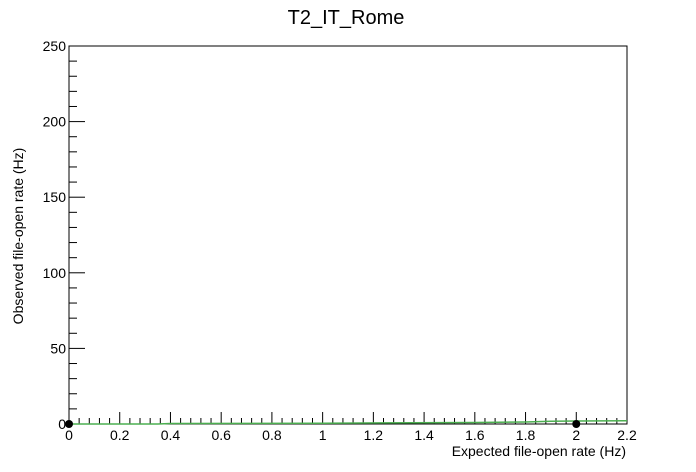 The width and height of the screenshot is (696, 472). Describe the element at coordinates (526, 435) in the screenshot. I see `x-tick-label: 1.8` at that location.